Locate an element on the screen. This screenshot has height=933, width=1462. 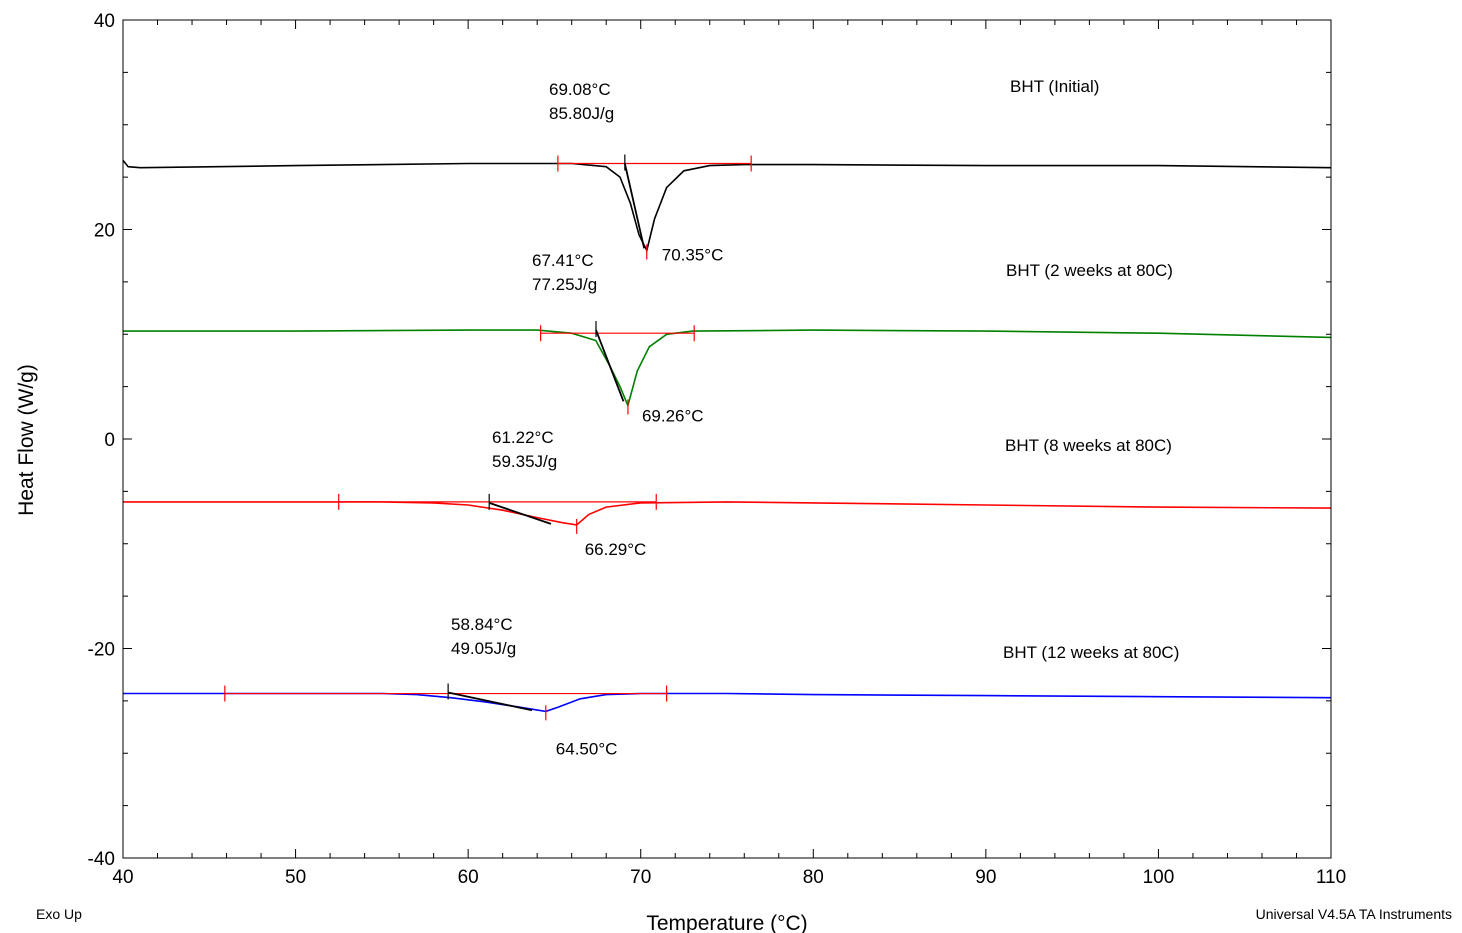
peak-temperature-label: 69.26°C is located at coordinates (673, 415).